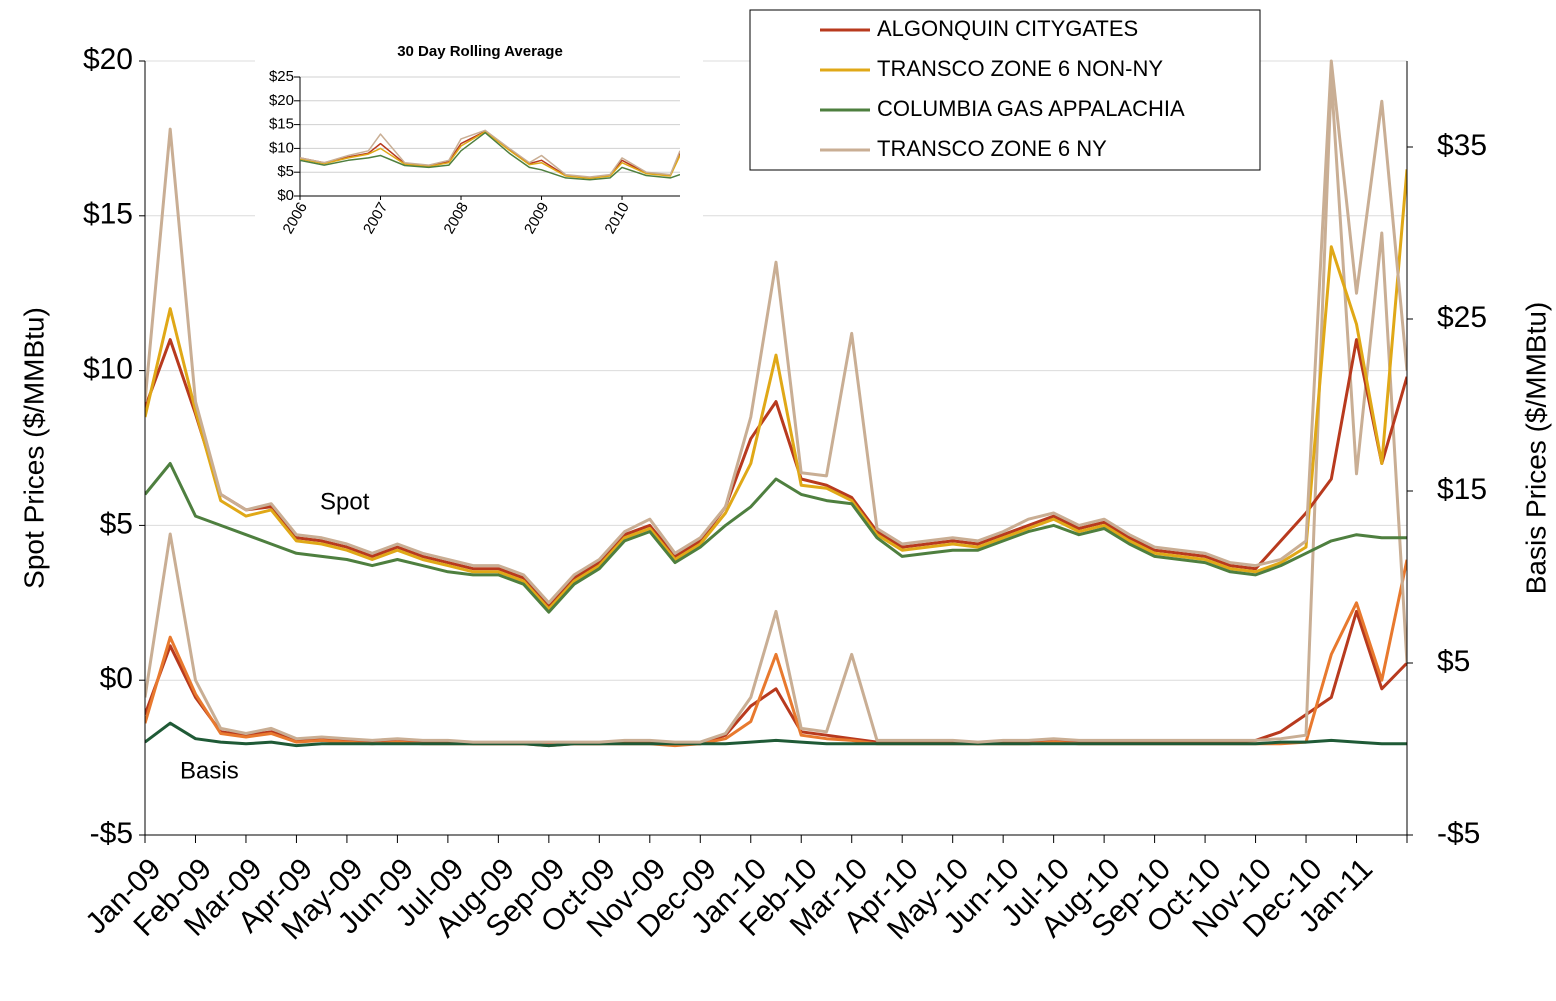 The image size is (1556, 1001). I want to click on legend-box, so click(1005, 90).